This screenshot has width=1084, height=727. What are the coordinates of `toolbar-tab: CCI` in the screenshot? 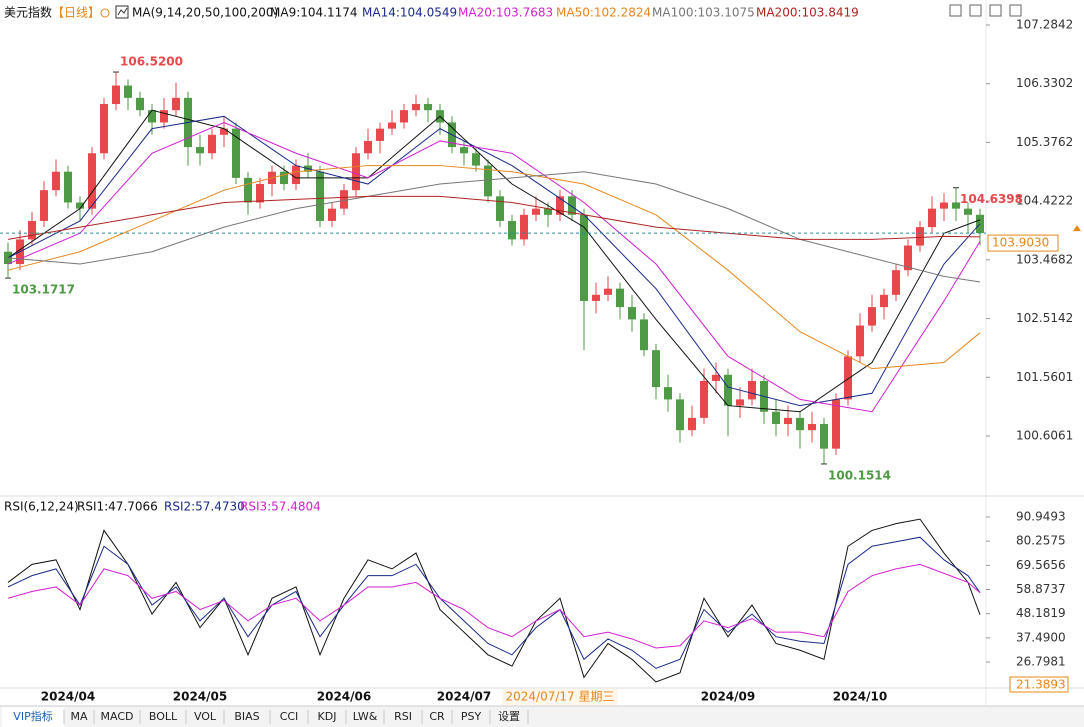 It's located at (289, 716).